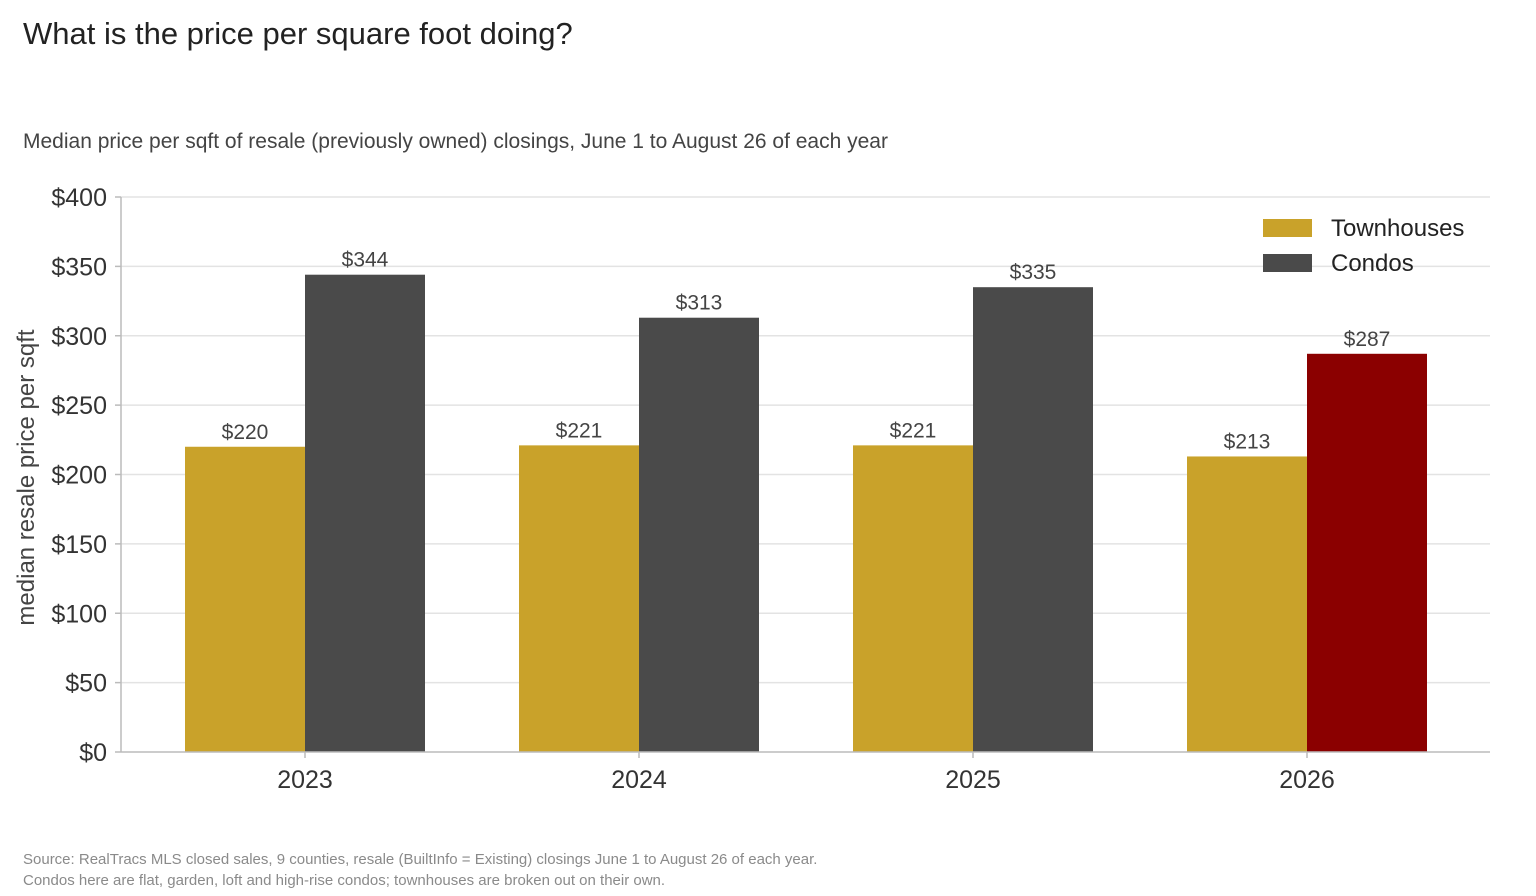 This screenshot has height=896, width=1536. Describe the element at coordinates (305, 780) in the screenshot. I see `x-tick-label-2023: 2023` at that location.